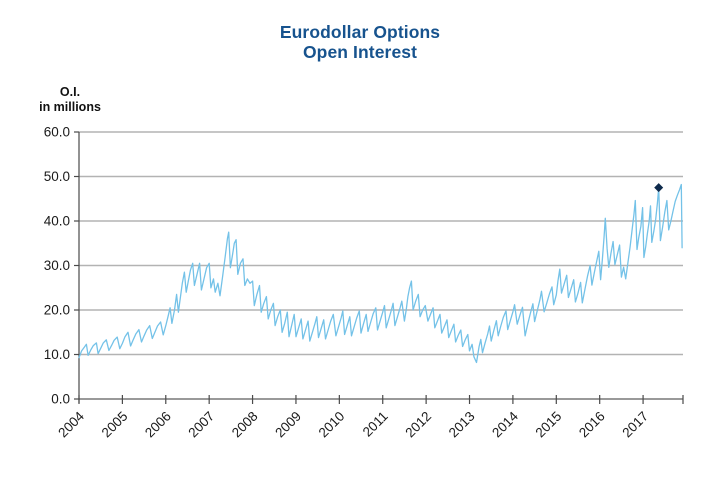  I want to click on x-tick-label: 2005, so click(115, 425).